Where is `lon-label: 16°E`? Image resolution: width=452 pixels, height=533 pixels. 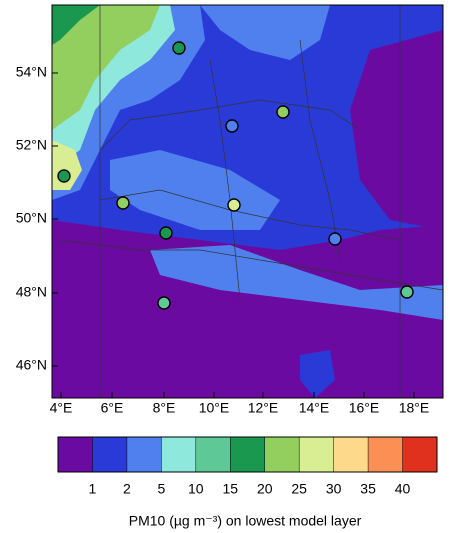 lon-label: 16°E is located at coordinates (364, 408).